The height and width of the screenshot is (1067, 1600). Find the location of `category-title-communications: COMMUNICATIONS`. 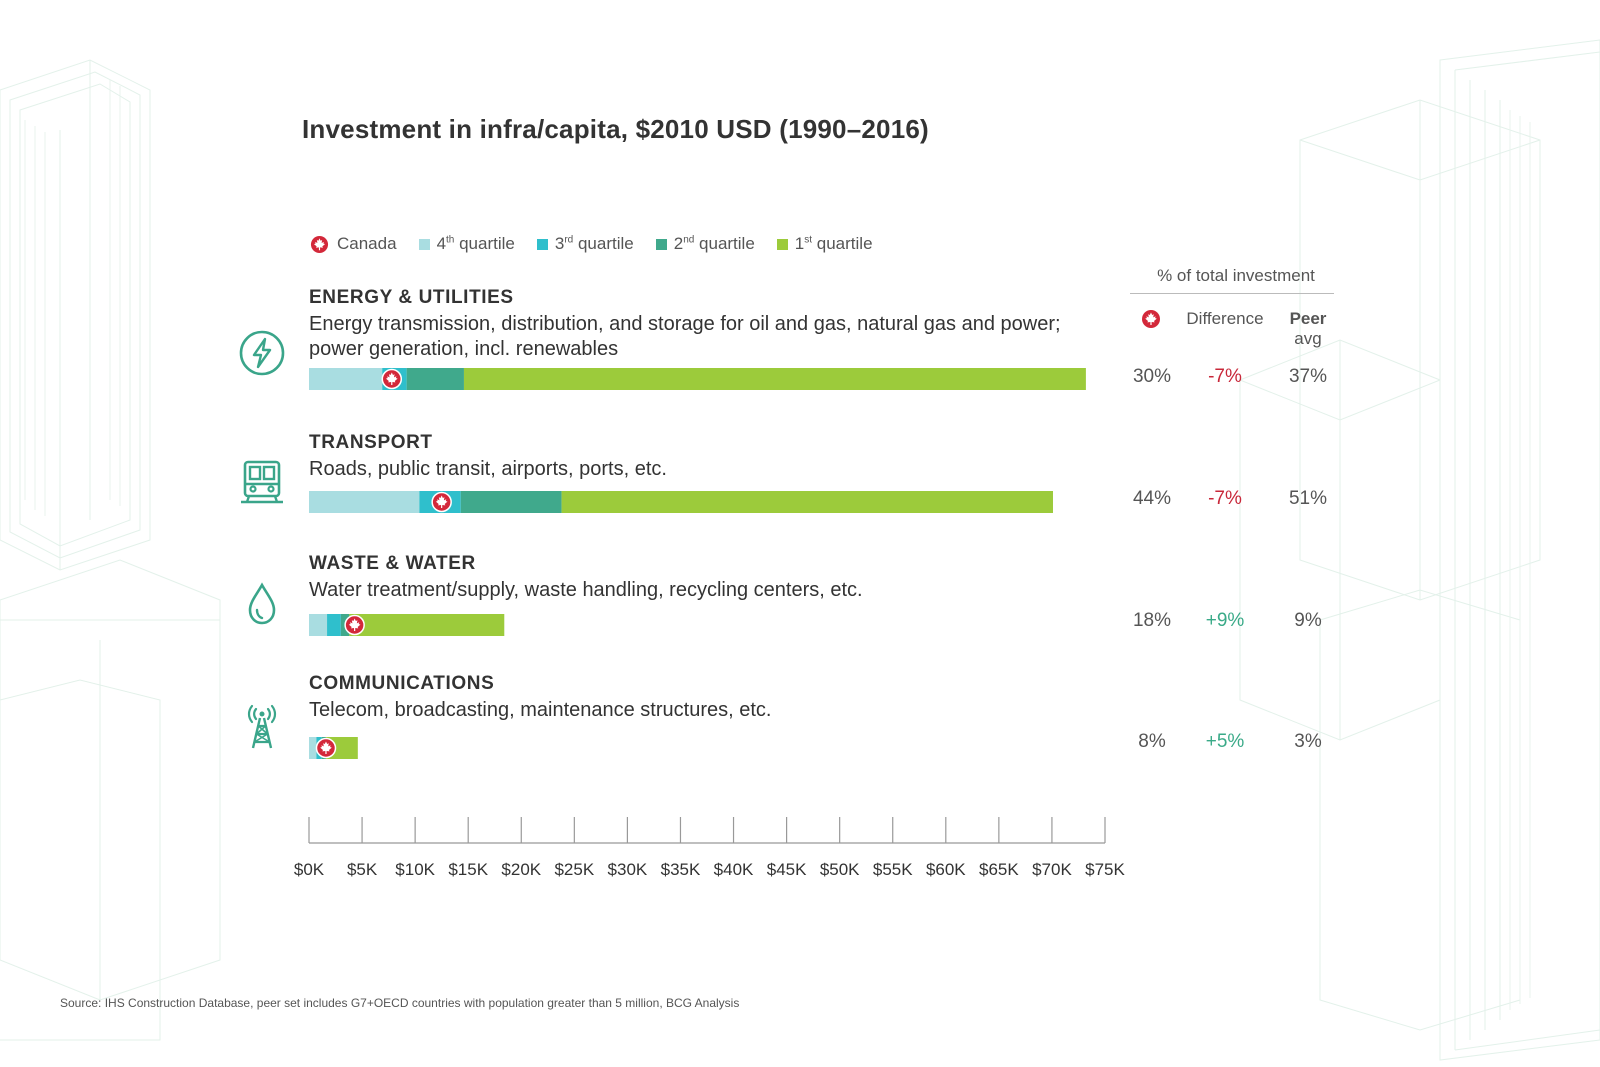

category-title-communications: COMMUNICATIONS is located at coordinates (402, 683).